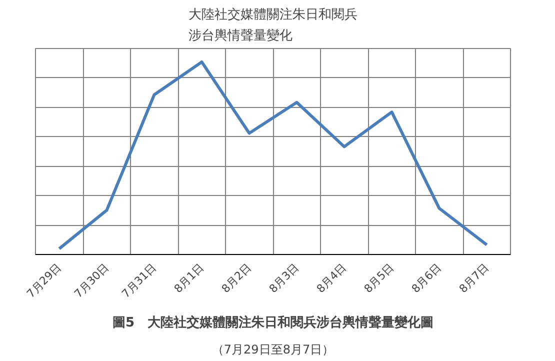 The image size is (555, 361). I want to click on x-tick-label: 8月3日, so click(284, 278).